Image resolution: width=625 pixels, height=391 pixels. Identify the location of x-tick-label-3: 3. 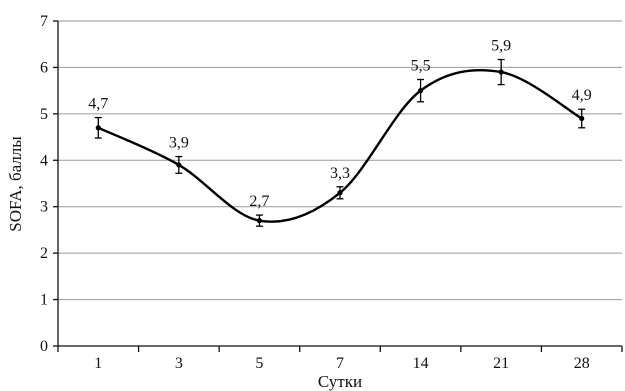
(179, 363).